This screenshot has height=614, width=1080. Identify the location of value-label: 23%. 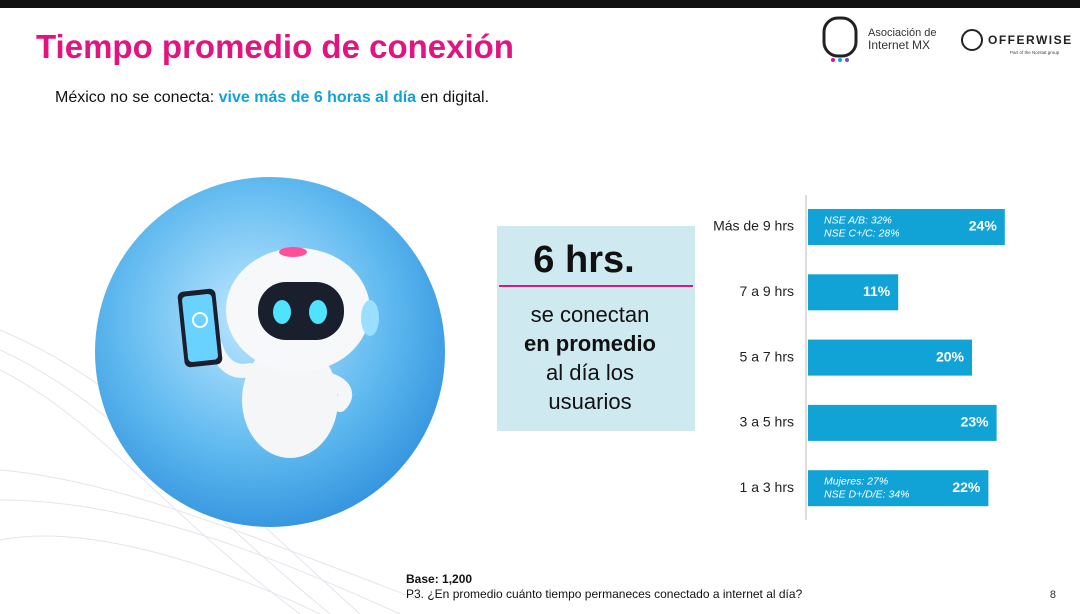
(975, 422).